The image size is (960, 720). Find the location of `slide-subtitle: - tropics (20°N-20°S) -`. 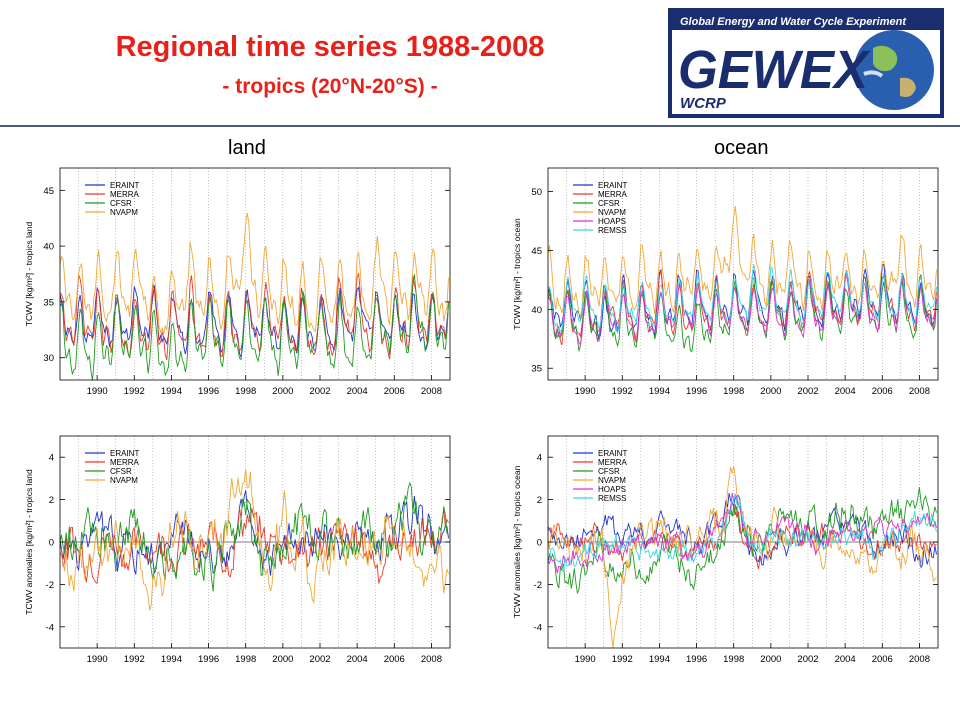

slide-subtitle: - tropics (20°N-20°S) - is located at coordinates (330, 86).